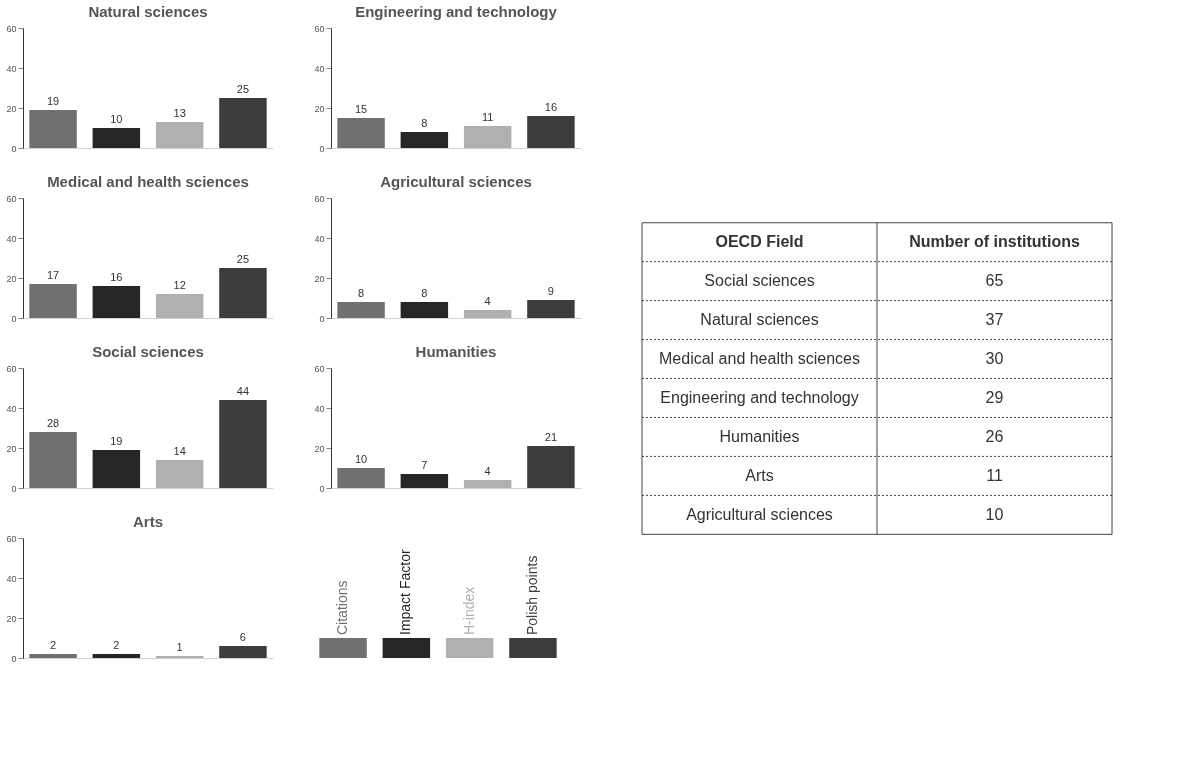  Describe the element at coordinates (456, 181) in the screenshot. I see `chart-title: Agricultural sciences` at that location.